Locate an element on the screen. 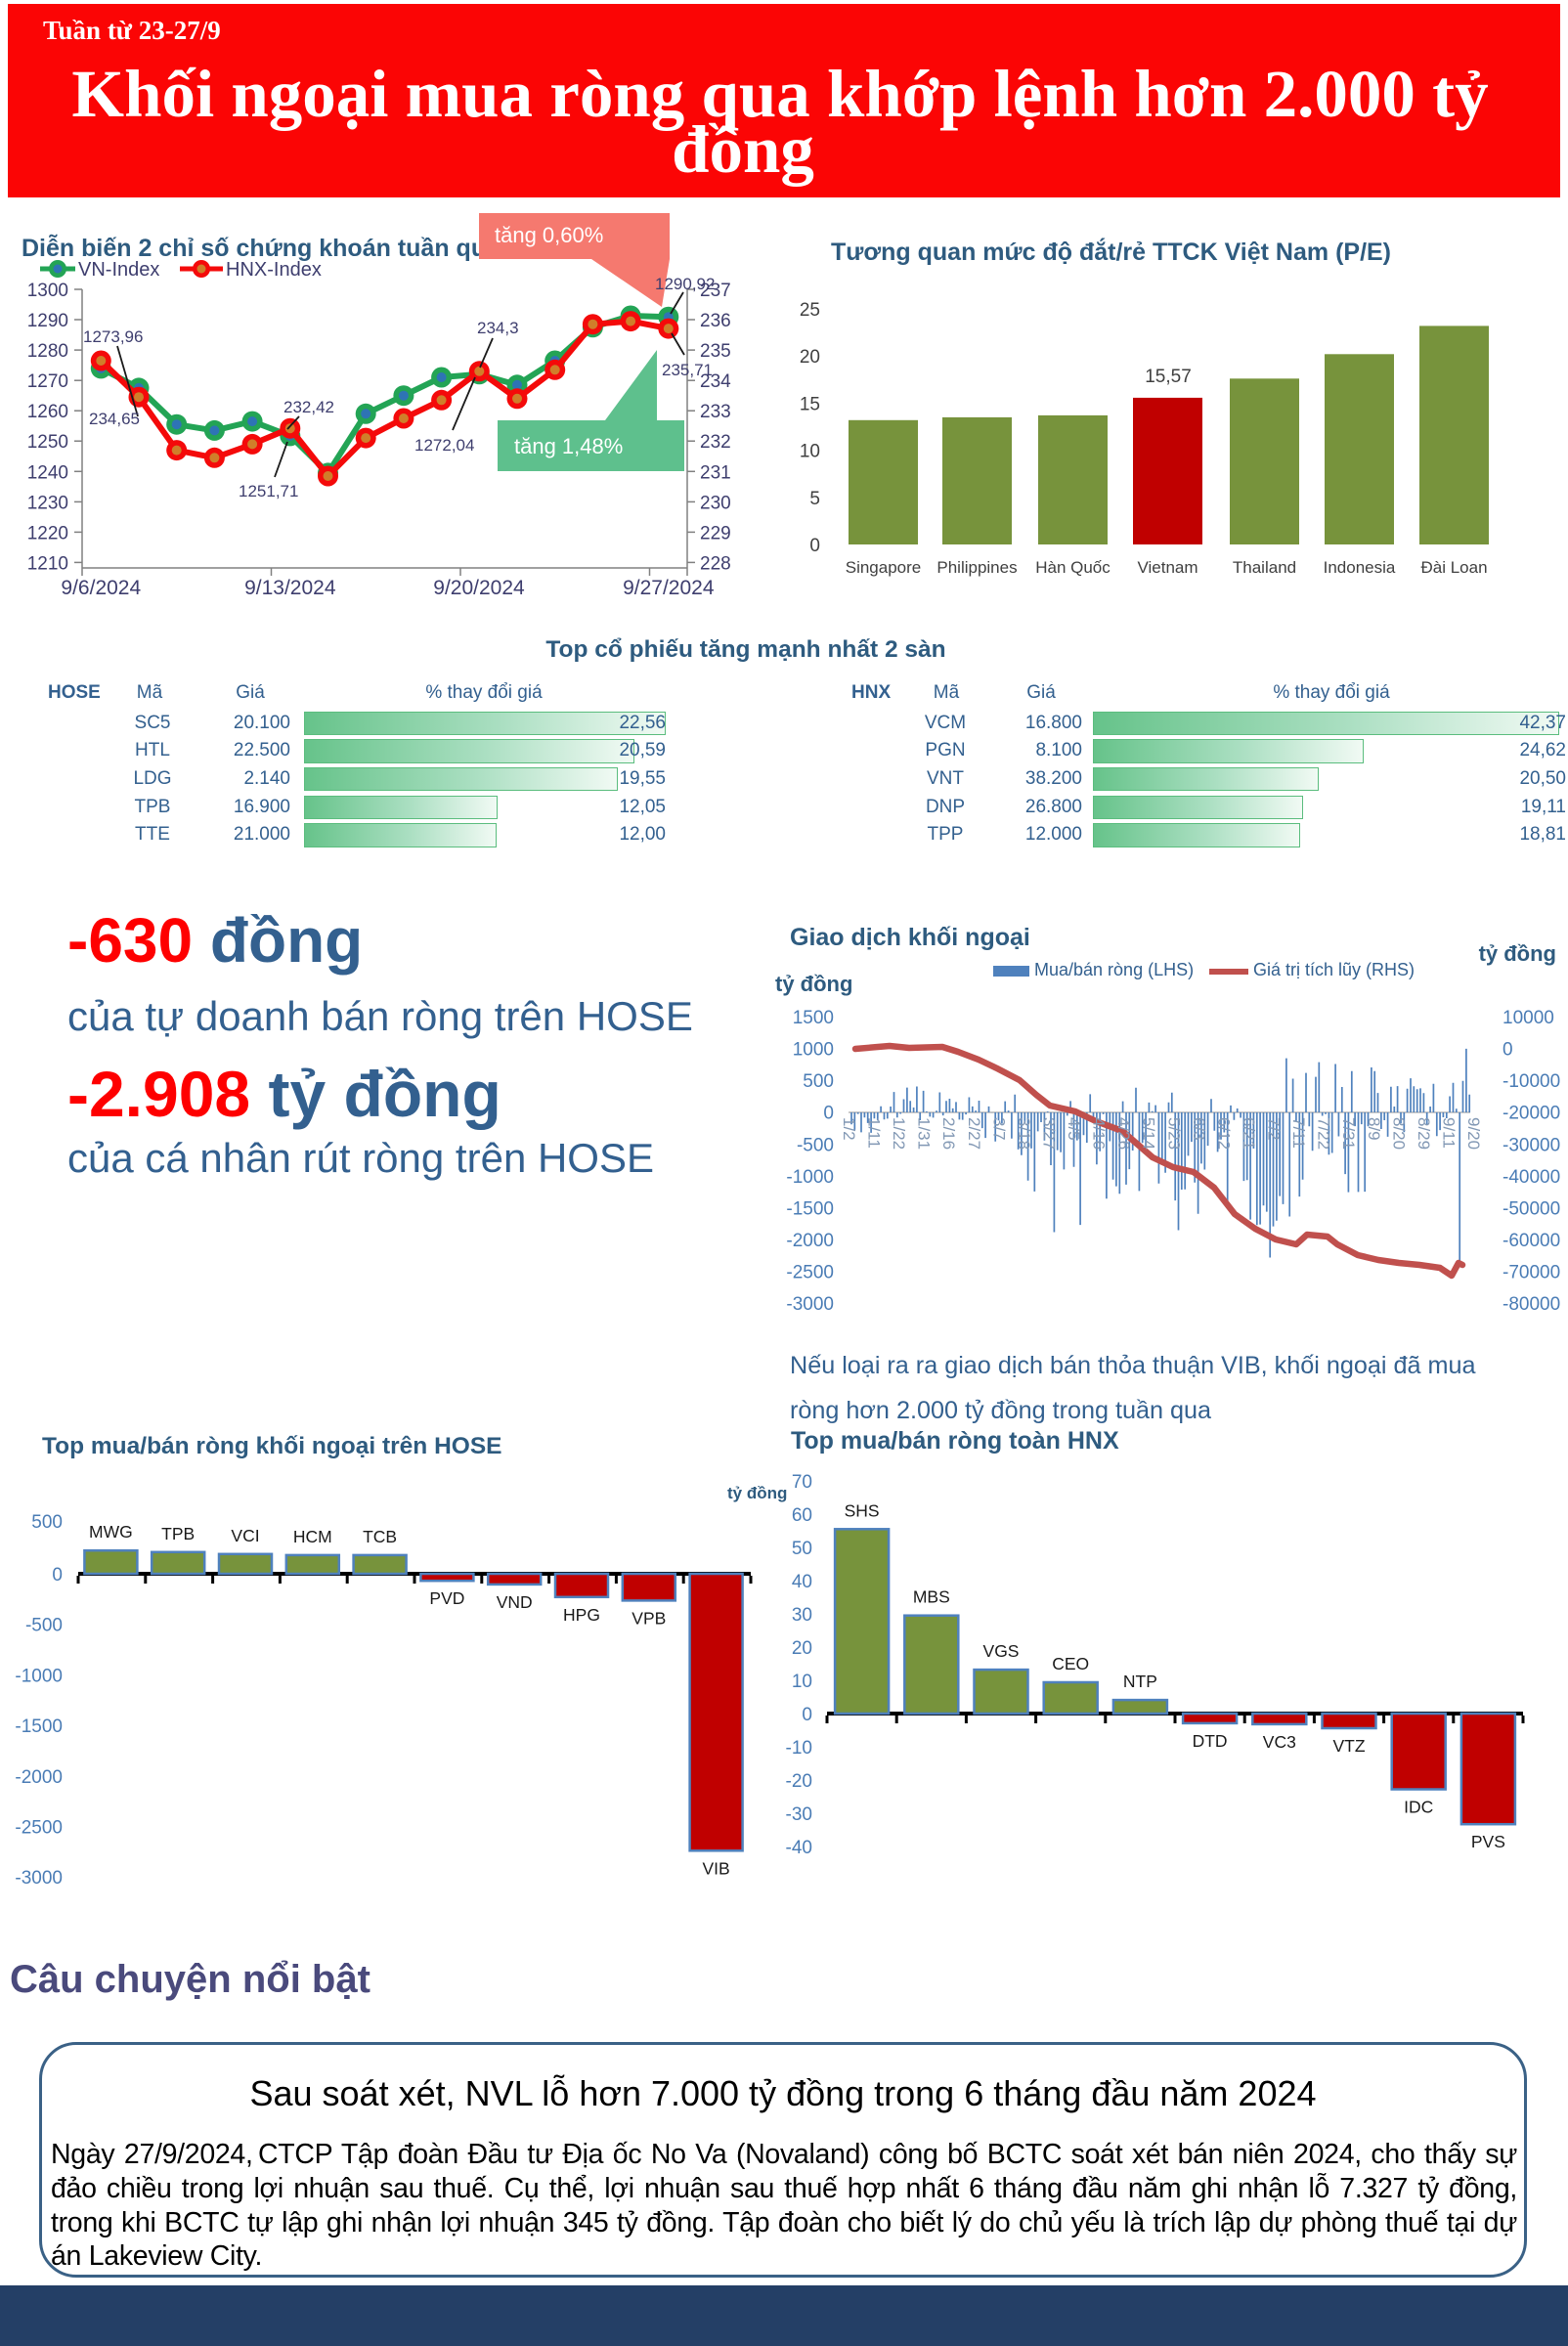 Image resolution: width=1568 pixels, height=2346 pixels. svg-text: 5/23 is located at coordinates (1173, 1133).